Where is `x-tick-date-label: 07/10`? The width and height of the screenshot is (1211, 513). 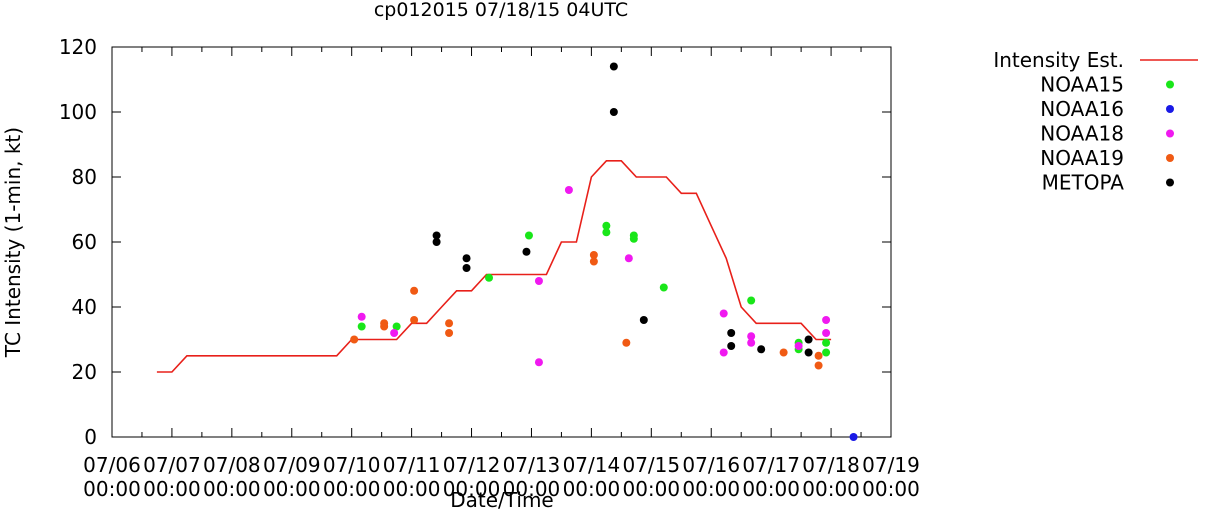 x-tick-date-label: 07/10 is located at coordinates (352, 465).